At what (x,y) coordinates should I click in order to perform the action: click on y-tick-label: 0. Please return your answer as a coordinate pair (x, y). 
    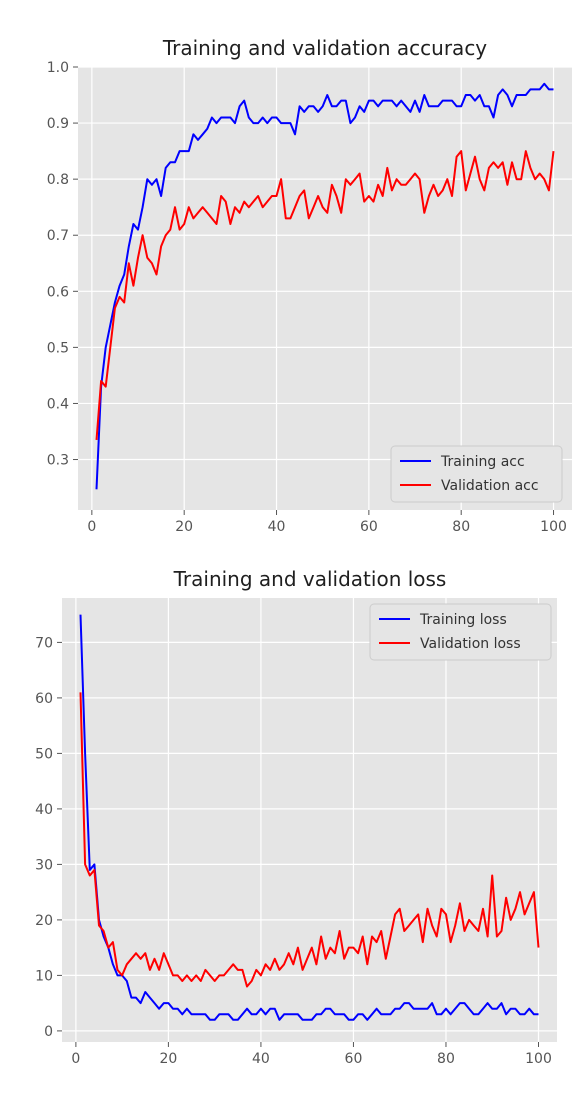
    Looking at the image, I should click on (48, 1032).